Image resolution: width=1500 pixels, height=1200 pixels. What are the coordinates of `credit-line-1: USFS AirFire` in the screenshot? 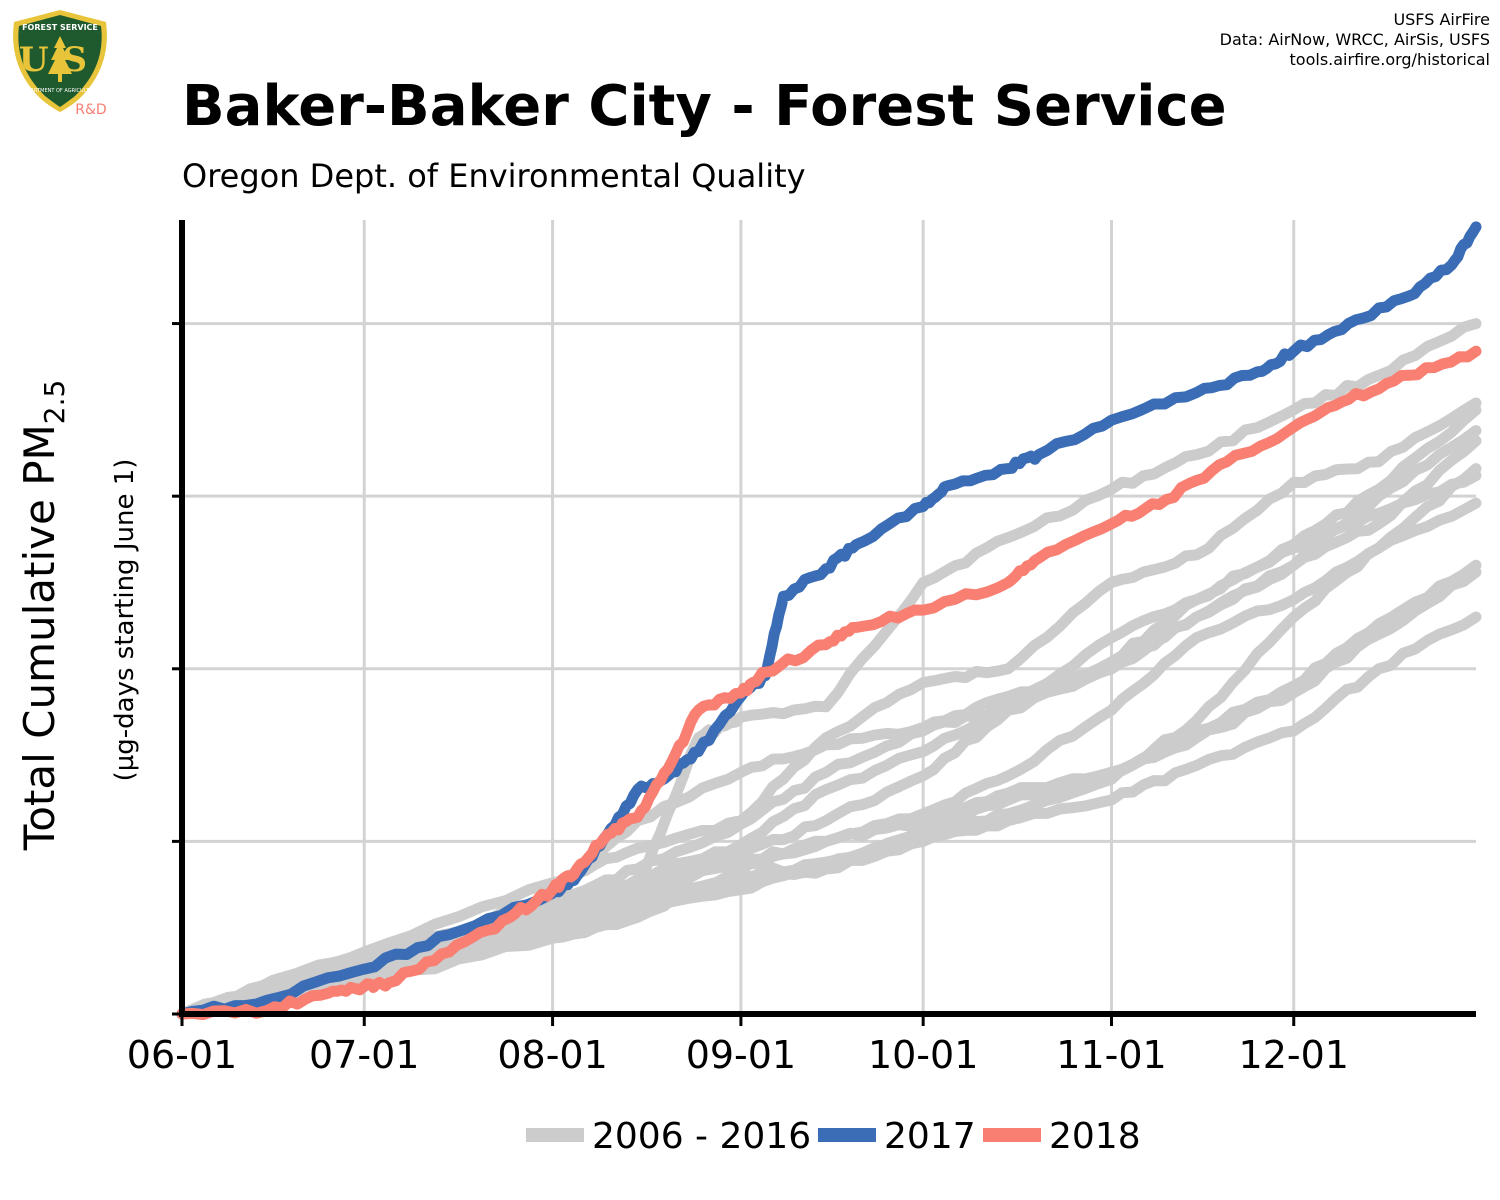 It's located at (1441, 19).